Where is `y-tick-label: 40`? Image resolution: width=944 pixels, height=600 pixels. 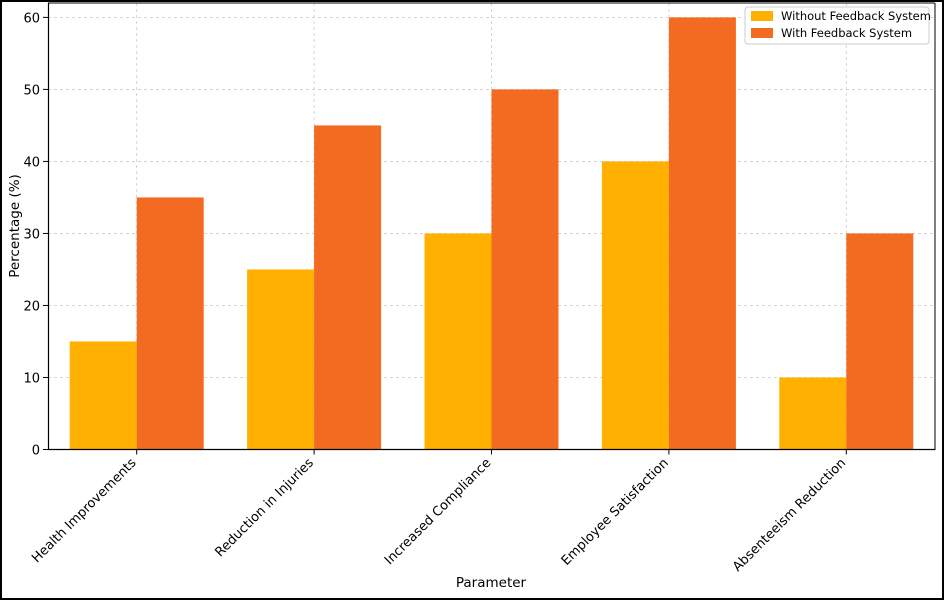 y-tick-label: 40 is located at coordinates (31, 162).